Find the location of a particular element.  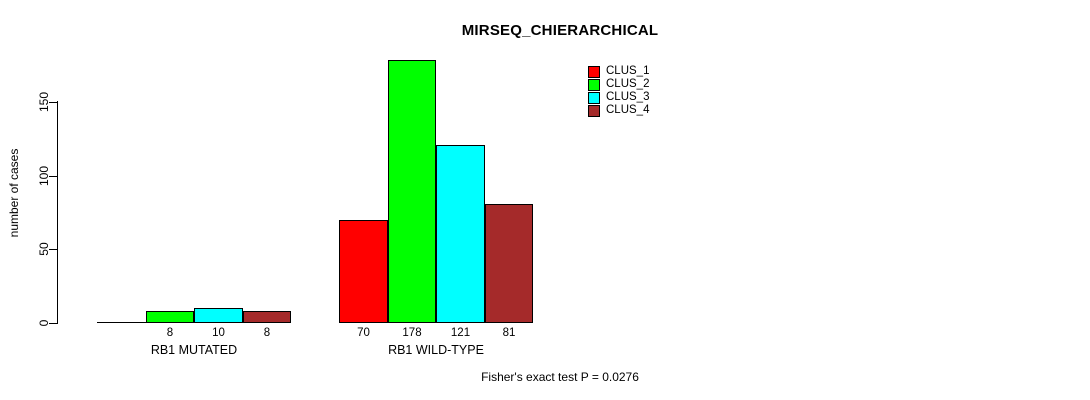

legend-item-label: CLUS_4 is located at coordinates (628, 110).